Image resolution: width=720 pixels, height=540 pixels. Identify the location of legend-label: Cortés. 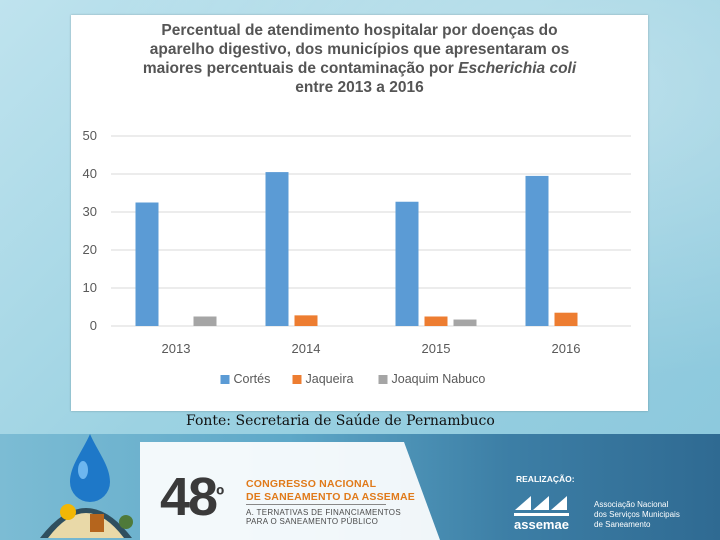
(252, 379).